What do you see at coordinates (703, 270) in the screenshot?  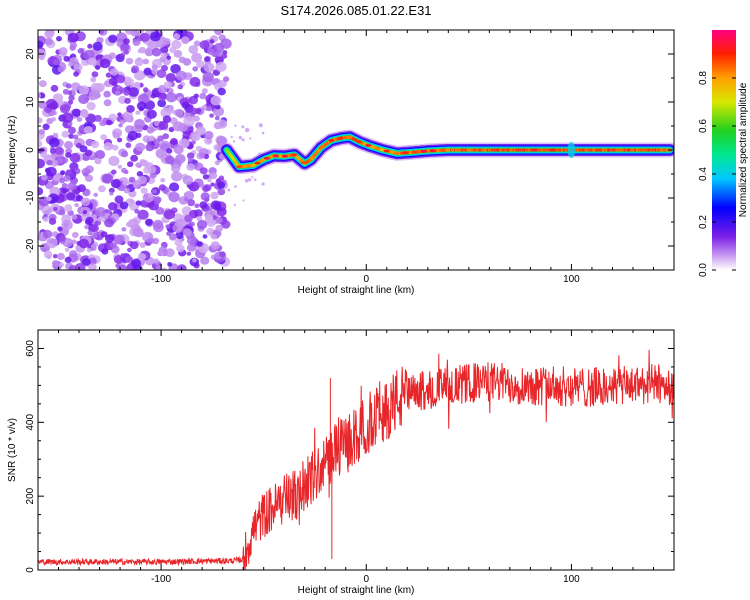 I see `colorbar-tick-label: 0.0` at bounding box center [703, 270].